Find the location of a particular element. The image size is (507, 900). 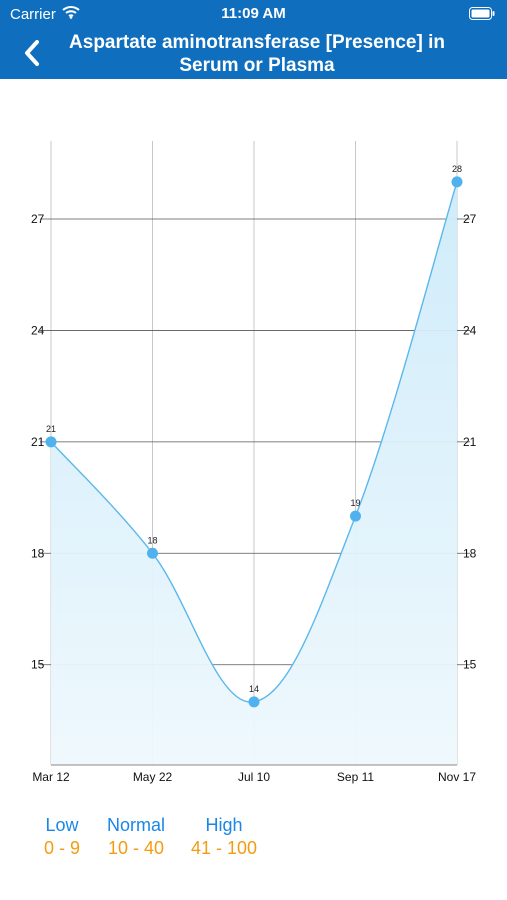

data-label: 14 is located at coordinates (254, 689).